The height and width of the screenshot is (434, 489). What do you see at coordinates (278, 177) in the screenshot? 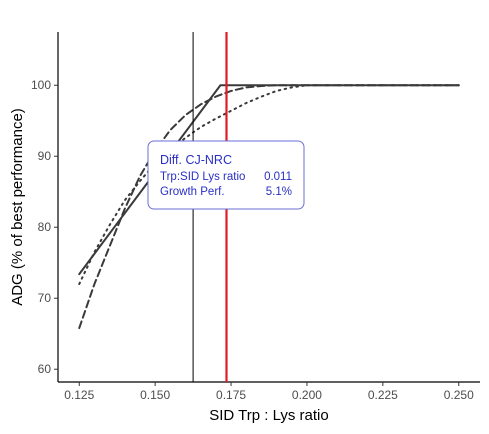
I see `annotation-row-ratio-value: 0.011` at bounding box center [278, 177].